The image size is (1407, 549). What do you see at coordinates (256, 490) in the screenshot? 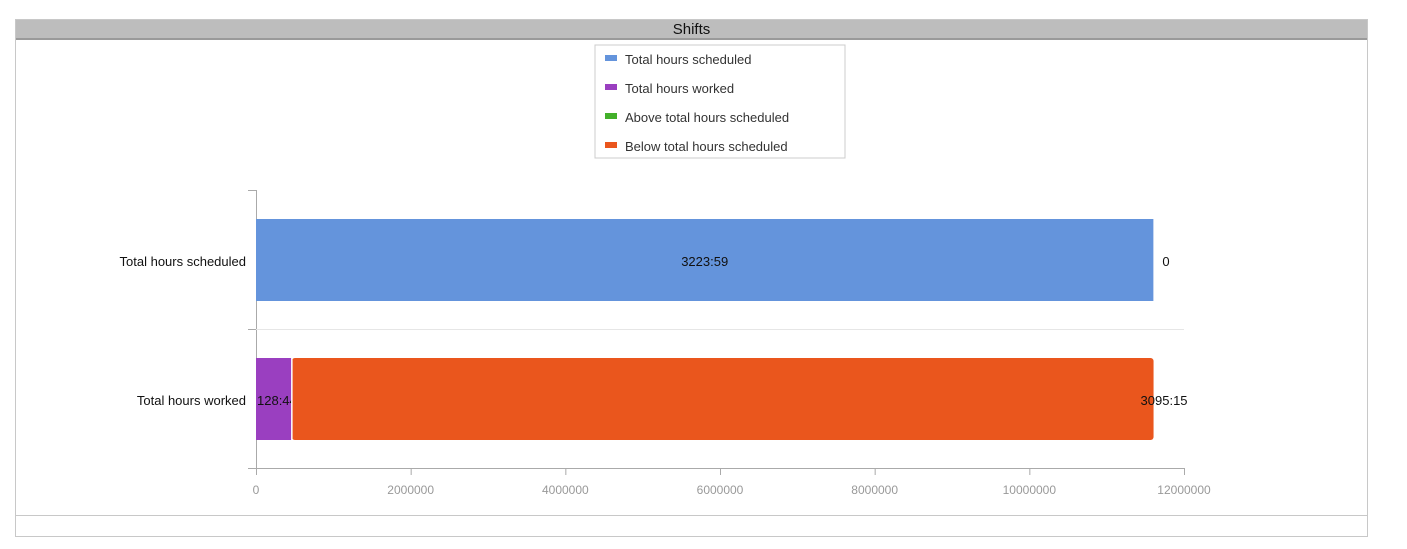
I see `x-tick-label: 0` at bounding box center [256, 490].